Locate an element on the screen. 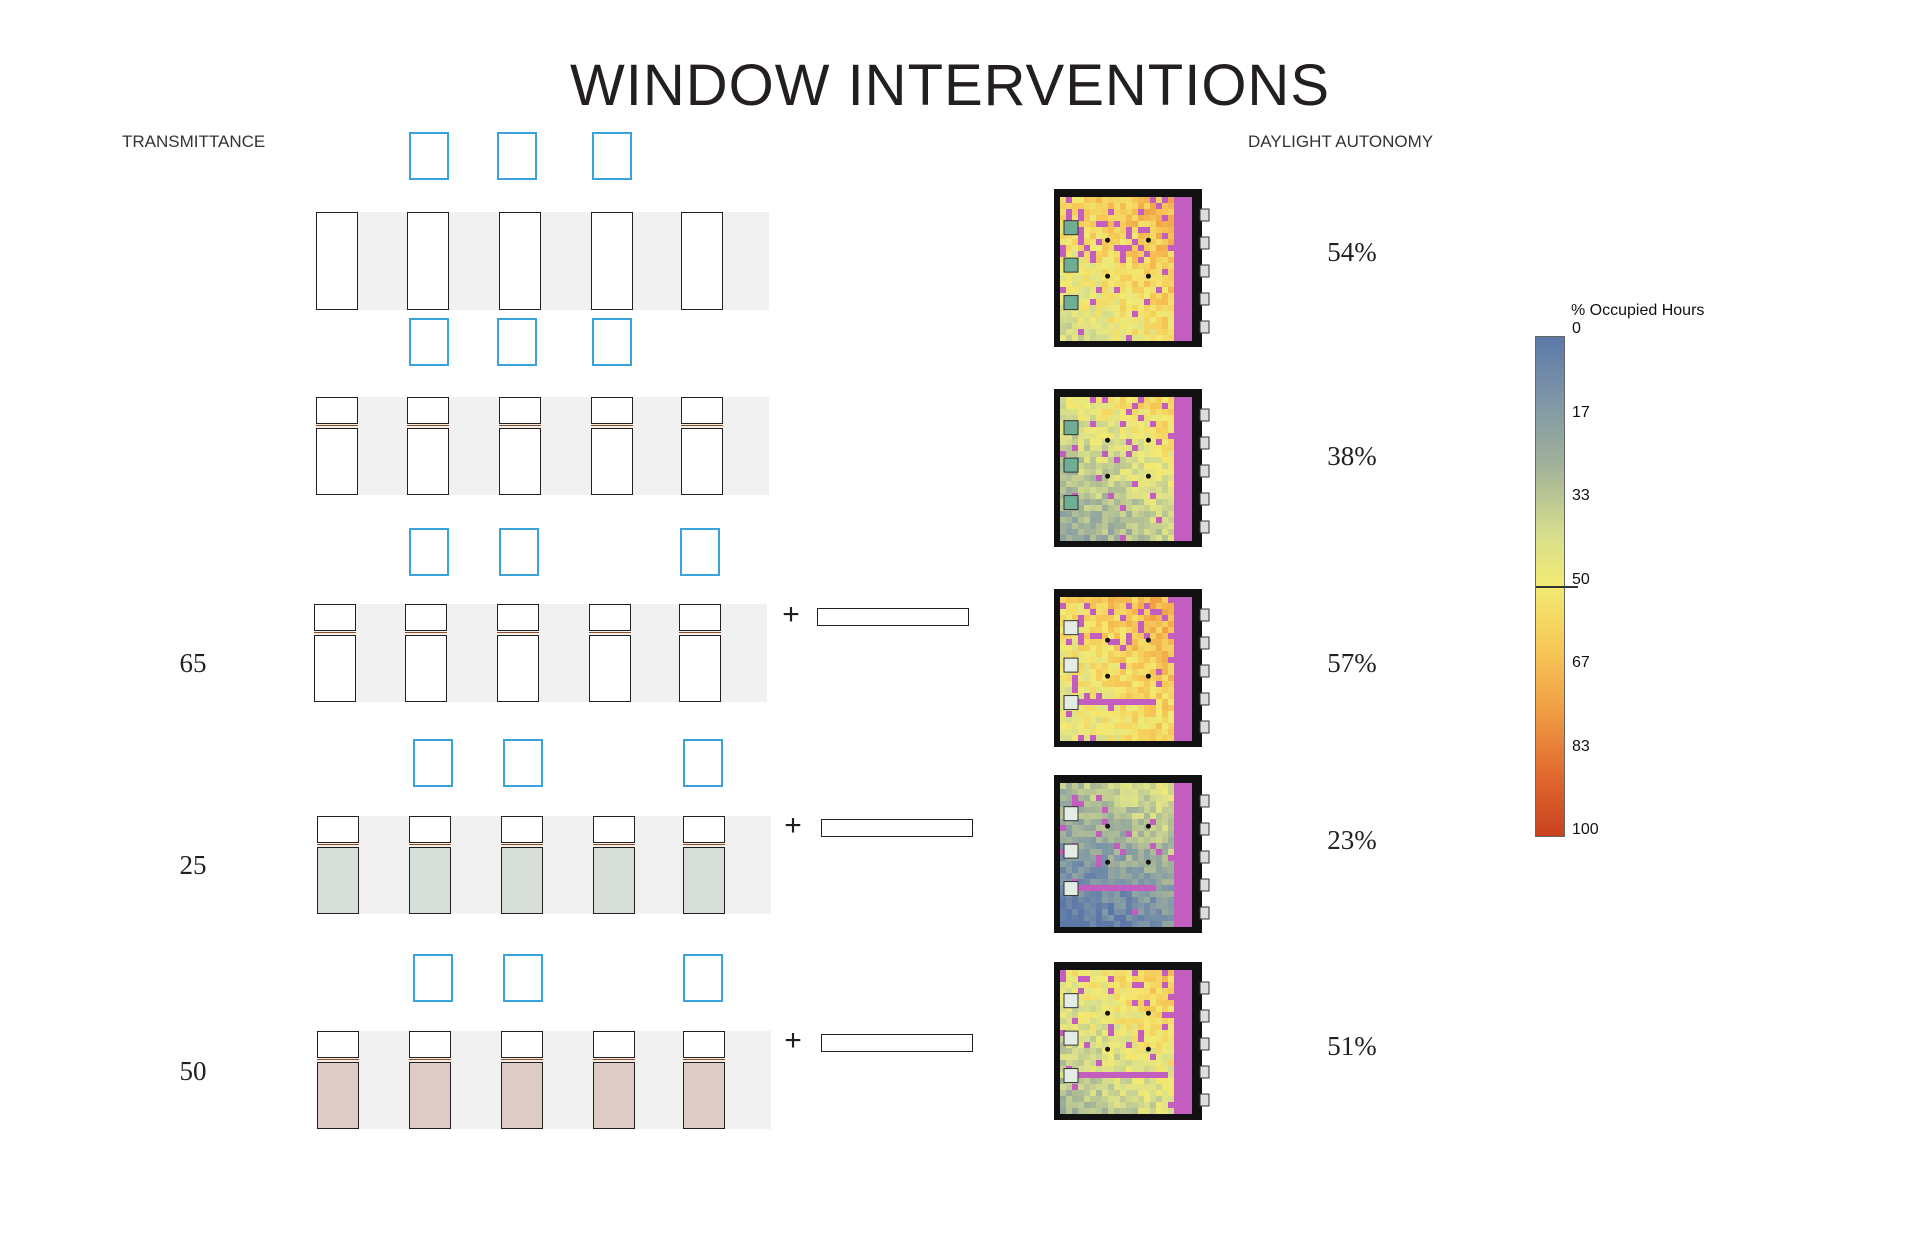 This screenshot has height=1242, width=1920. legend-tick-0: 0 is located at coordinates (1576, 328).